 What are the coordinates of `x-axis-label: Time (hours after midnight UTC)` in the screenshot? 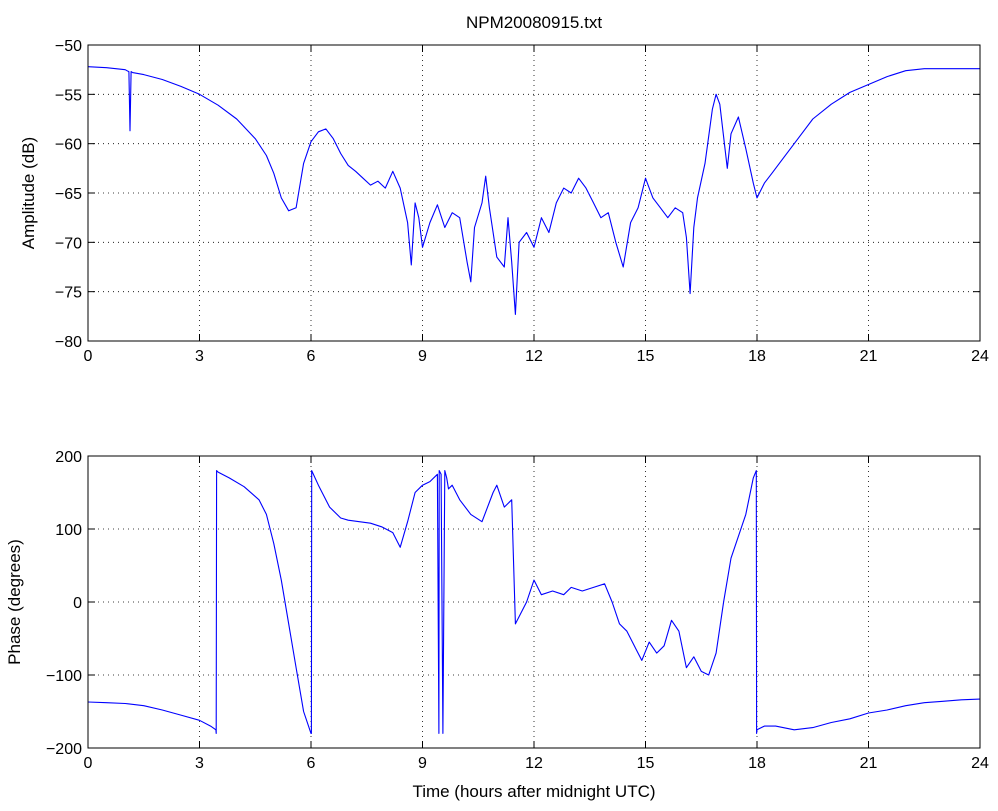 It's located at (533, 791).